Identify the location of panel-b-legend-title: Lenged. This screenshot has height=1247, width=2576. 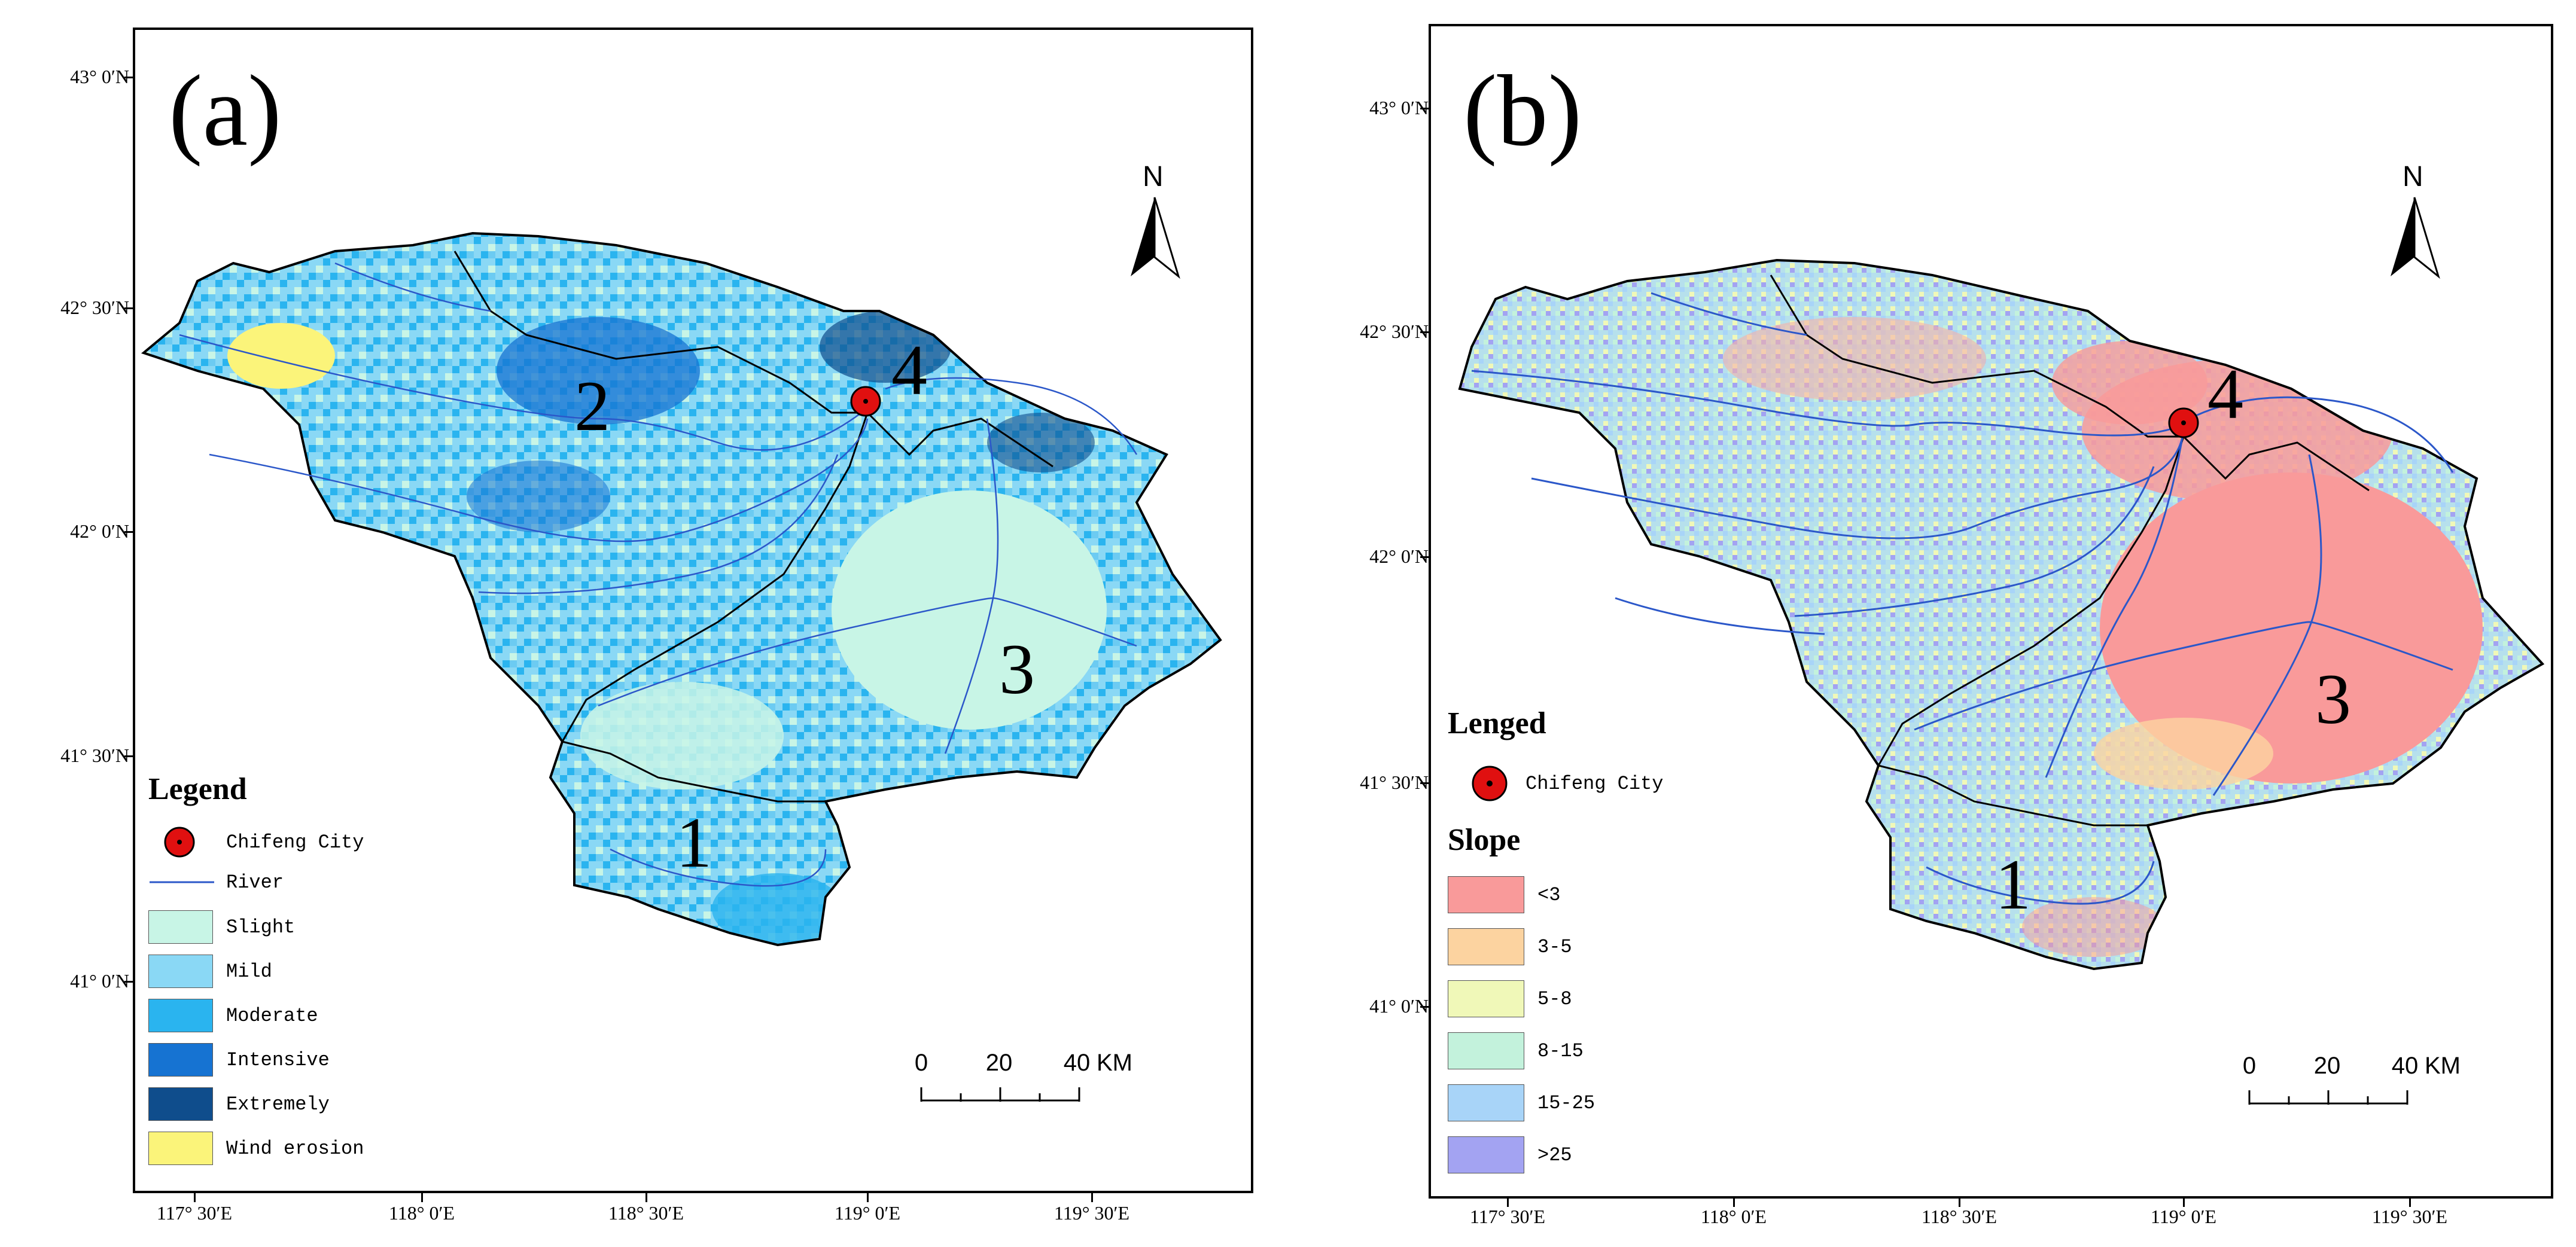
(1497, 723).